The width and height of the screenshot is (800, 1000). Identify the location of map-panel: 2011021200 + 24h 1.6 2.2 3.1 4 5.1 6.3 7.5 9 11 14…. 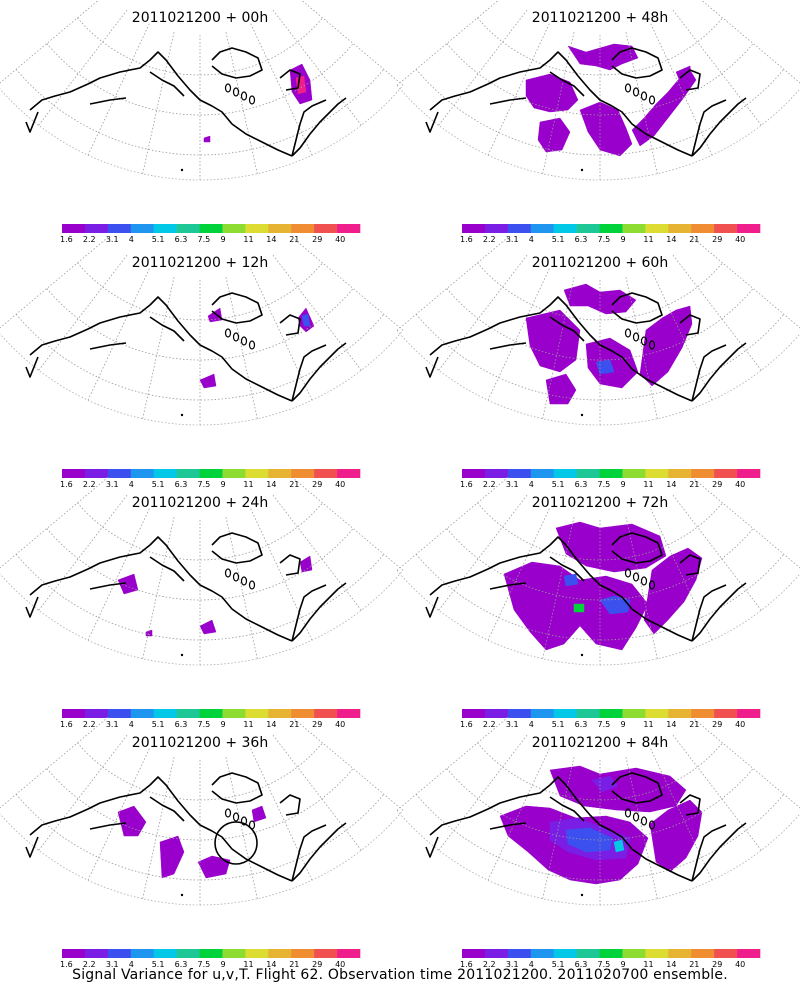
(202, 602).